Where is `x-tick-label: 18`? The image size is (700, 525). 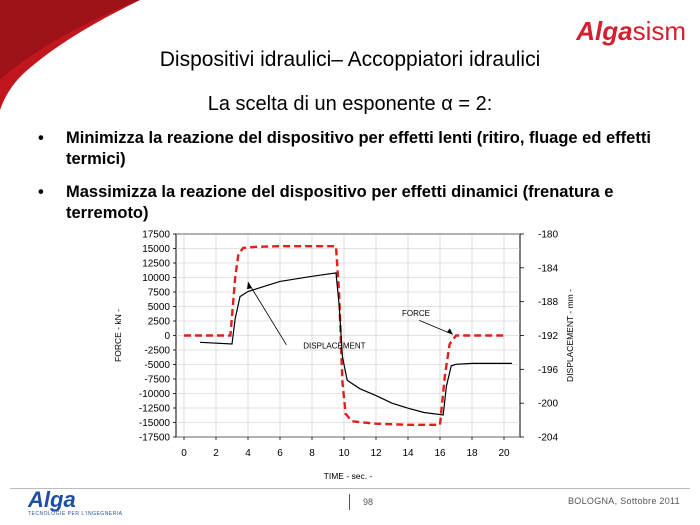
x-tick-label: 18 is located at coordinates (472, 453).